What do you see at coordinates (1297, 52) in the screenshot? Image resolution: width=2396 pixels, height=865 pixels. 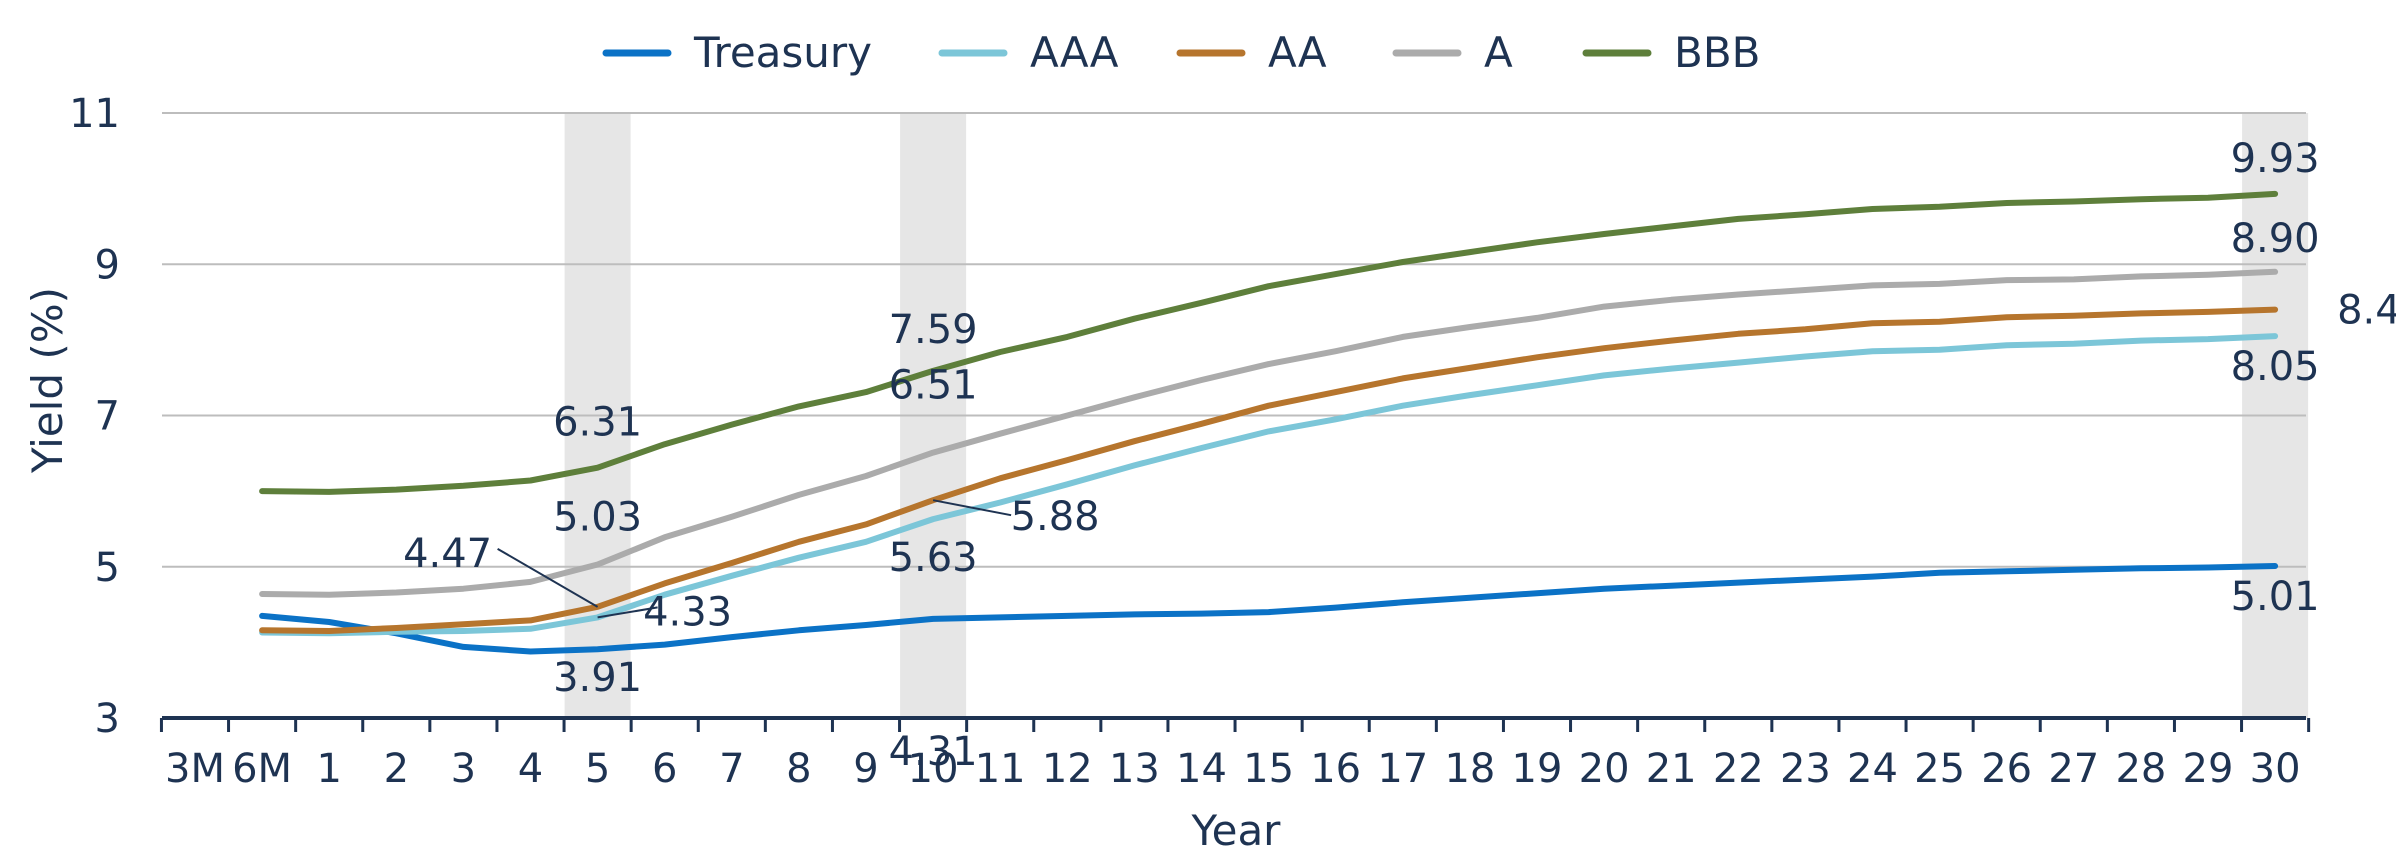 I see `legend-label-aa: AA` at bounding box center [1297, 52].